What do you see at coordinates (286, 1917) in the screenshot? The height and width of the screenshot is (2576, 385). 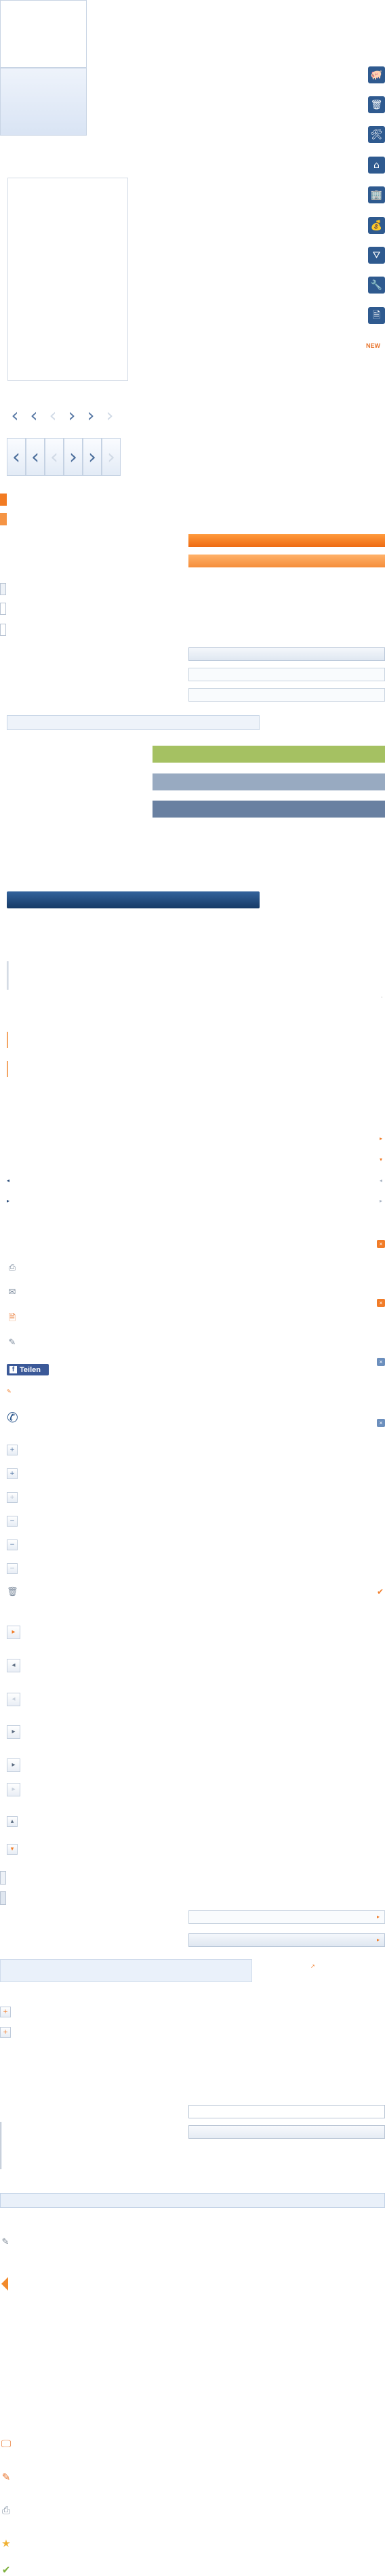 I see `dropdown-bar` at bounding box center [286, 1917].